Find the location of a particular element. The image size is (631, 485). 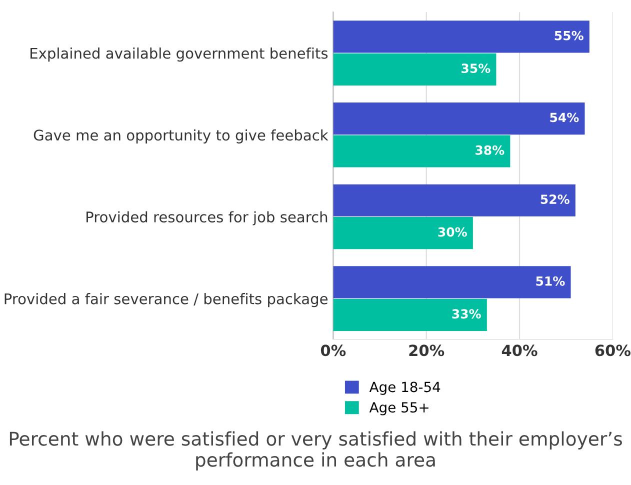

y-tick-label: Explained available government benefits is located at coordinates (179, 55).